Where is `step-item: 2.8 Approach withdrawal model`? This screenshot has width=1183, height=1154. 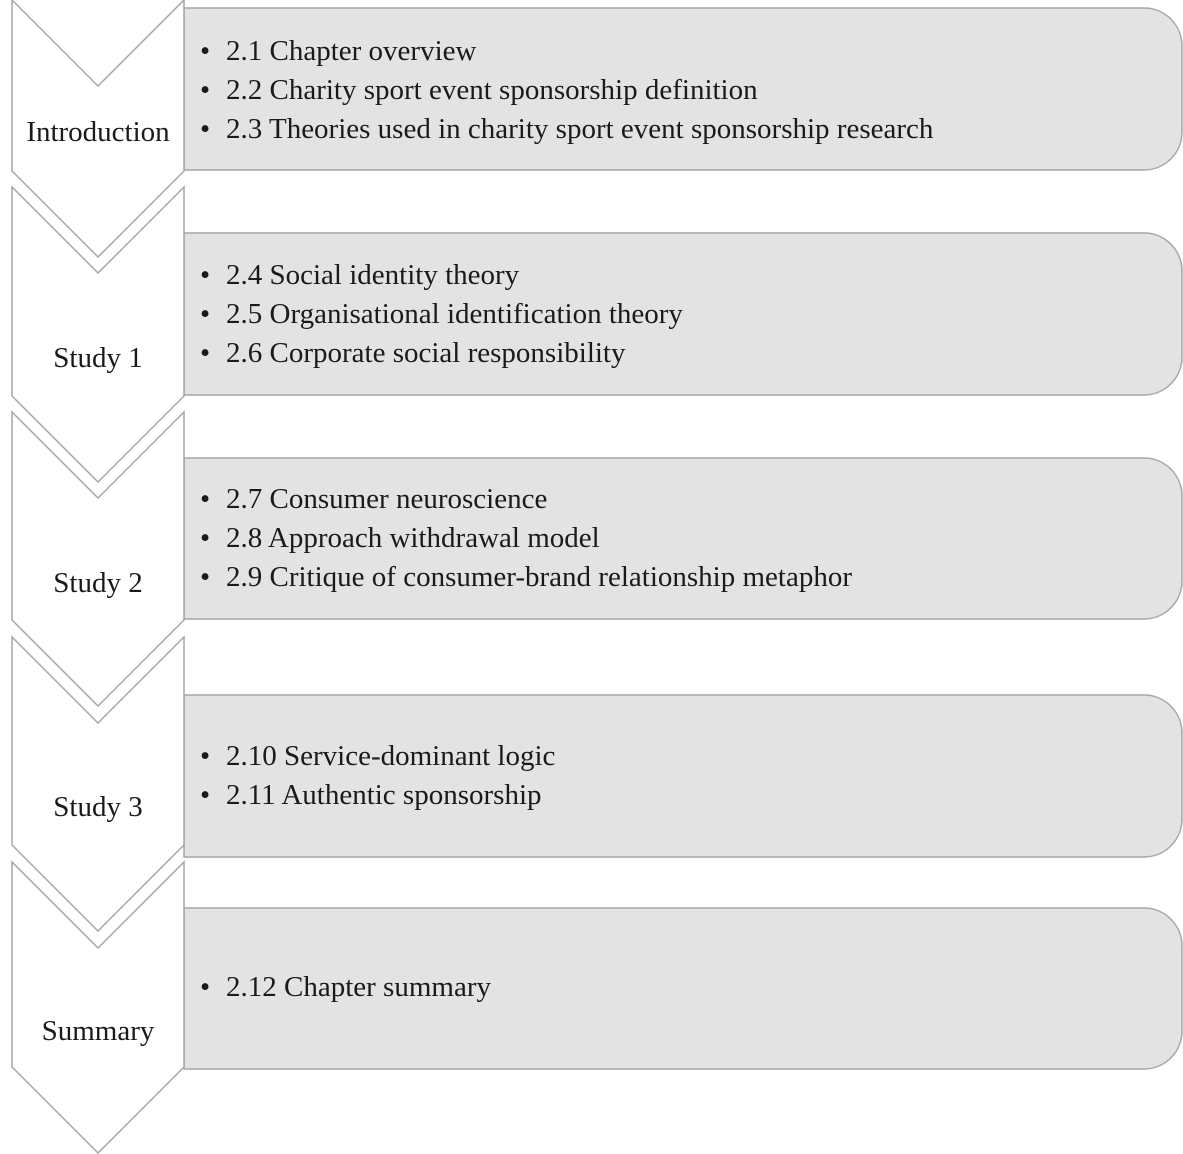 step-item: 2.8 Approach withdrawal model is located at coordinates (526, 538).